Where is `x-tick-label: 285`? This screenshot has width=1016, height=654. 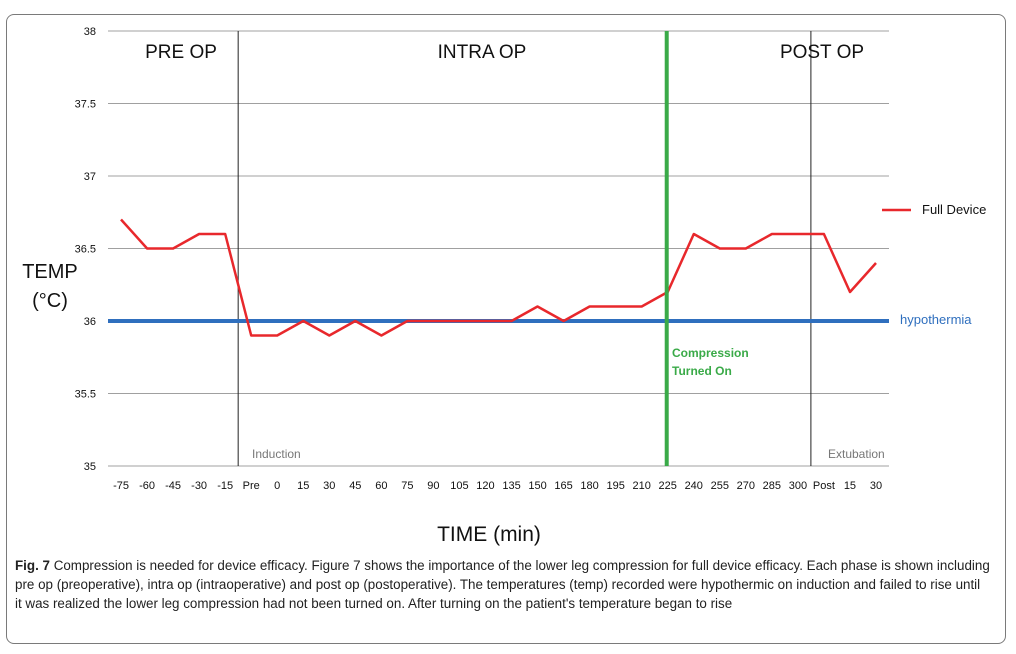
x-tick-label: 285 is located at coordinates (772, 486).